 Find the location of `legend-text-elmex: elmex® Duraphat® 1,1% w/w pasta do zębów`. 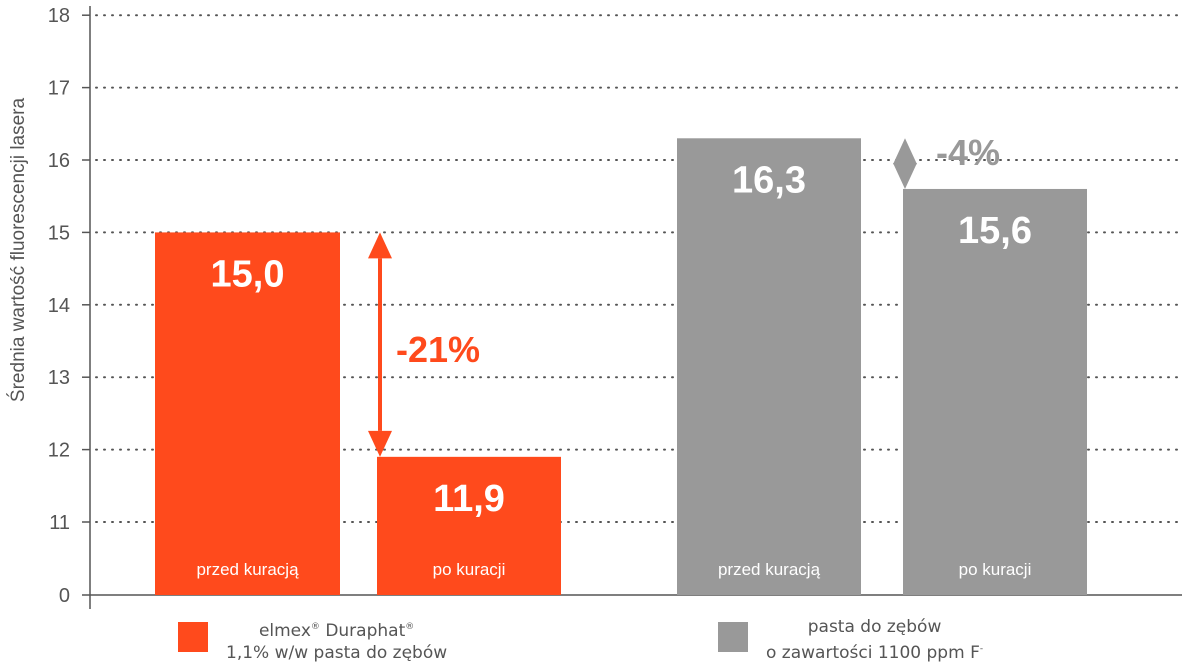

legend-text-elmex: elmex® Duraphat® 1,1% w/w pasta do zębów is located at coordinates (336, 640).